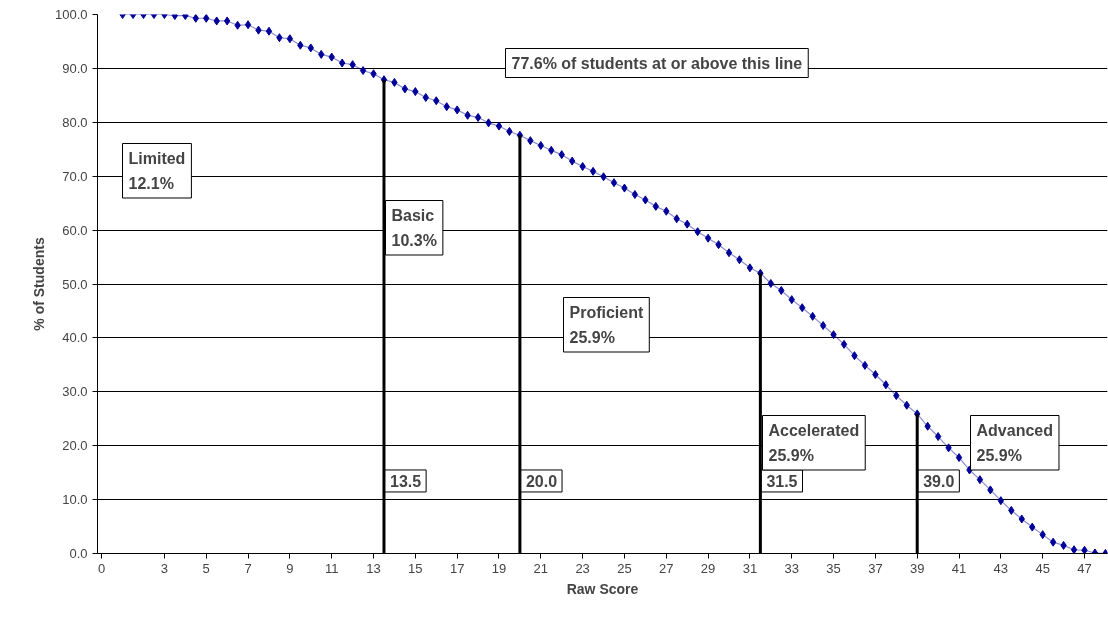  What do you see at coordinates (75, 446) in the screenshot?
I see `y-tick-label: 20.0` at bounding box center [75, 446].